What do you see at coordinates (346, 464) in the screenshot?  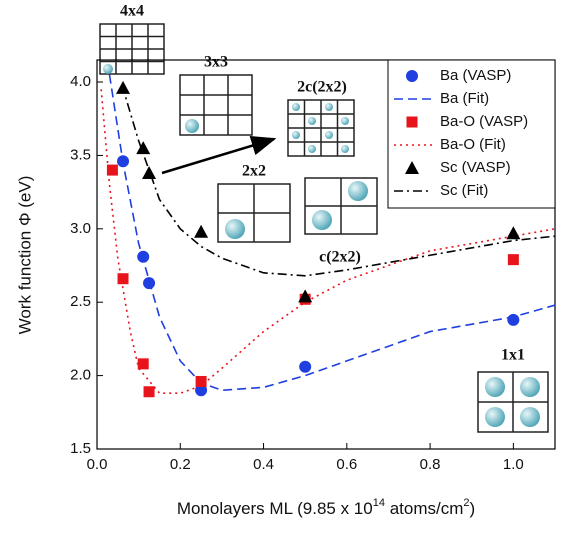 I see `x-tick-label: 0.6` at bounding box center [346, 464].